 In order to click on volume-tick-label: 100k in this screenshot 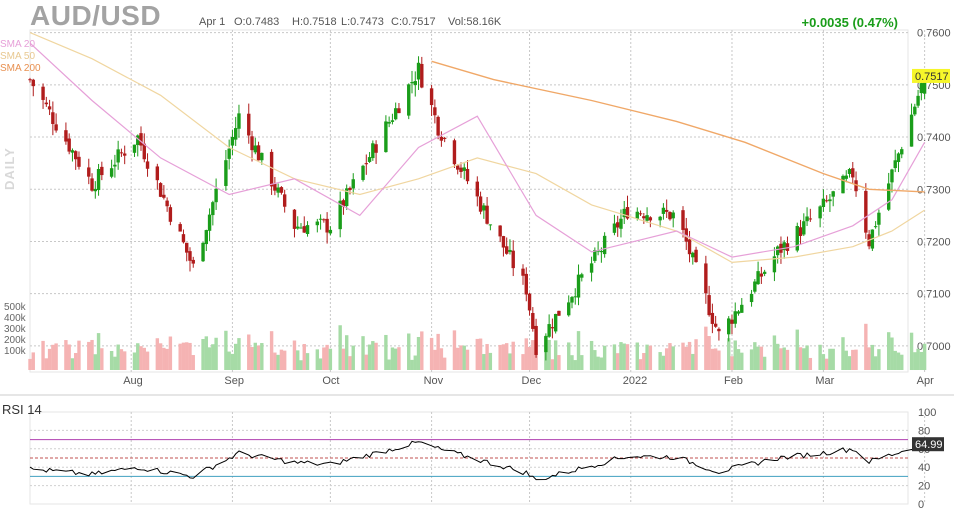, I will do `click(15, 351)`.